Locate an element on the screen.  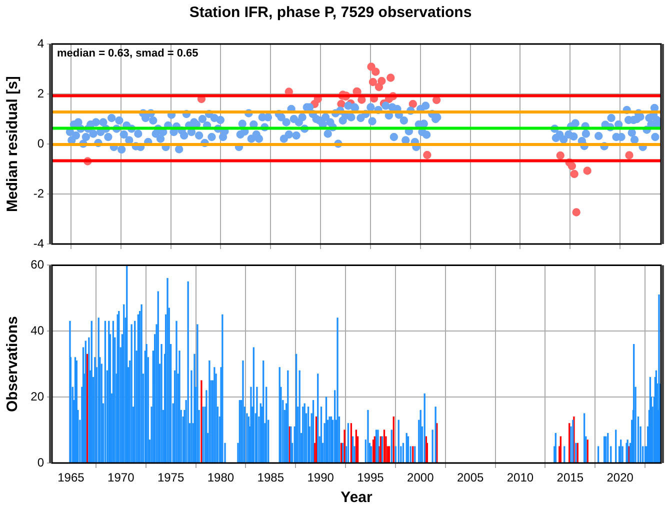
y-tick-label: 40 is located at coordinates (37, 330).